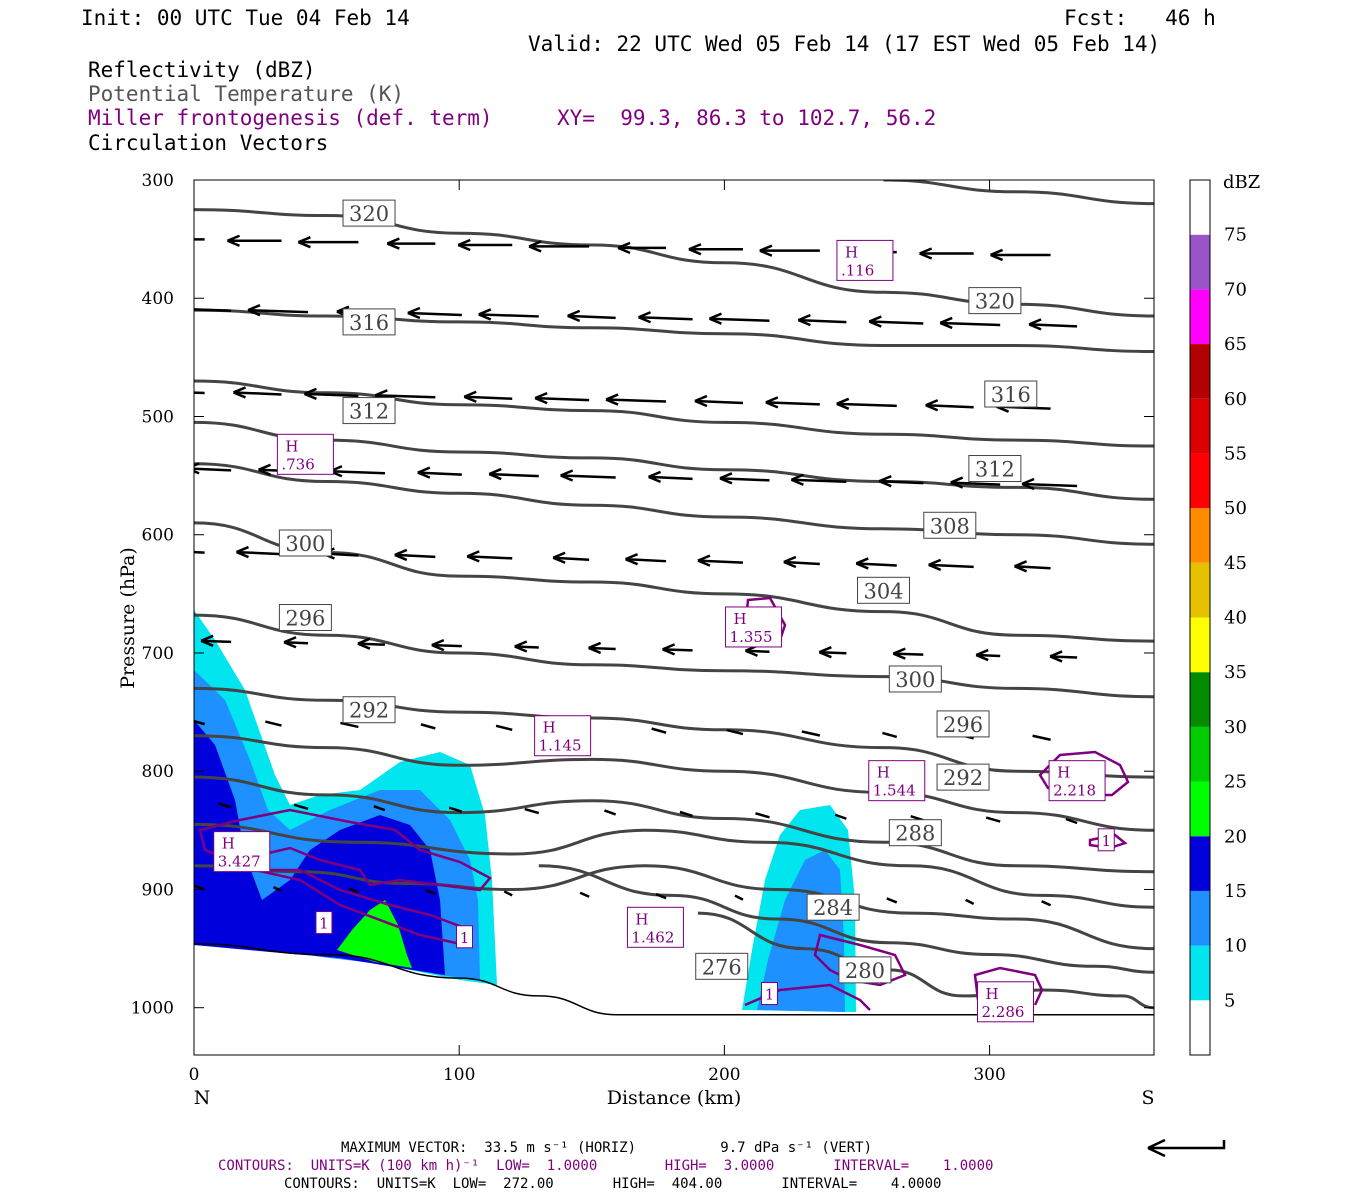  I want to click on theta-label: 292, so click(963, 778).